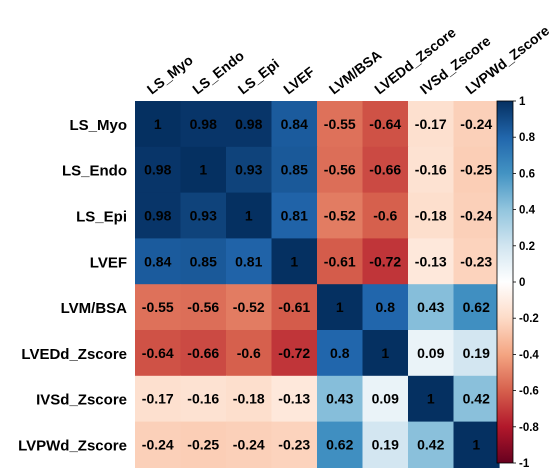 This screenshot has height=474, width=550. I want to click on heatmap-cell-ls-myo-lvm-bsa, so click(340, 124).